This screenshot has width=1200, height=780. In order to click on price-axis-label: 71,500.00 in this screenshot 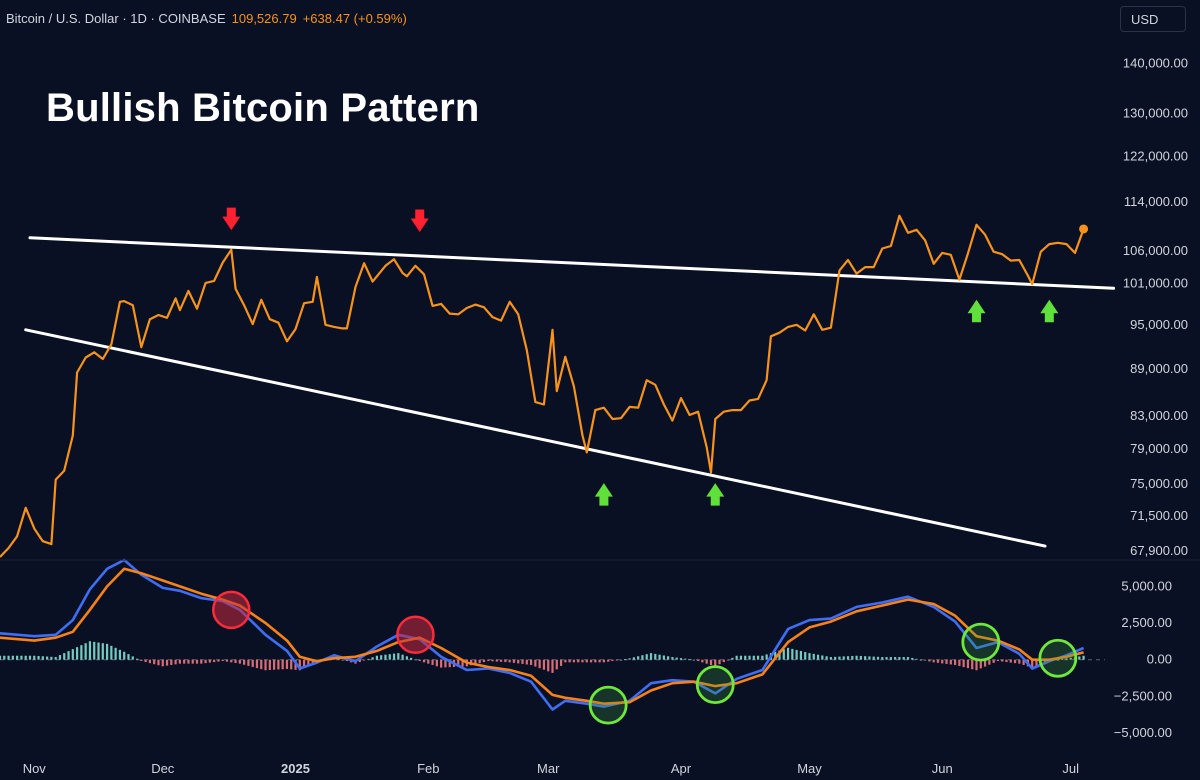, I will do `click(1159, 515)`.